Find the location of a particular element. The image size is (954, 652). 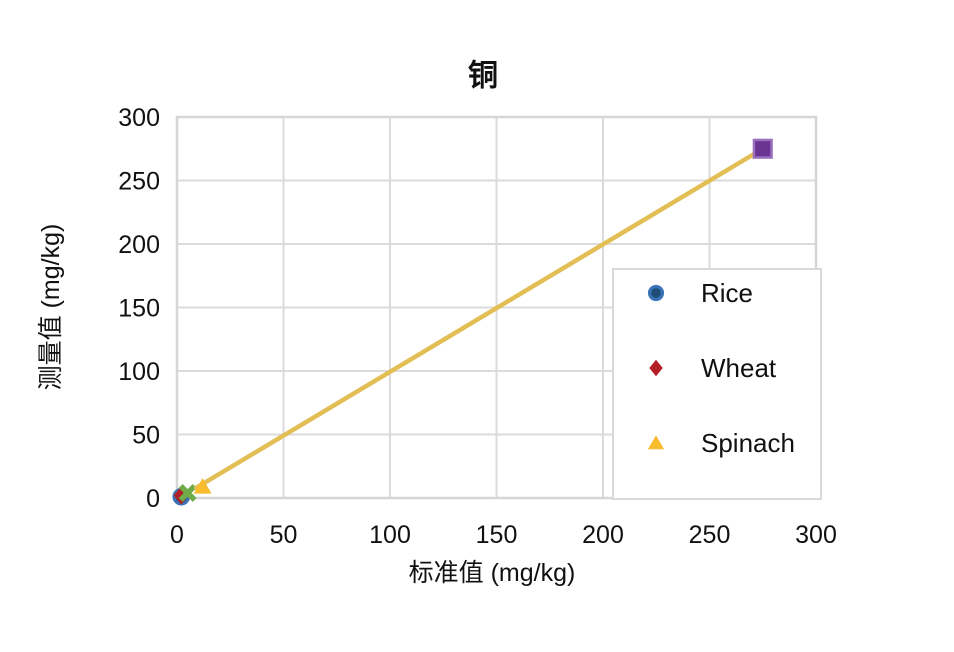

data-point-unlabeled-green-x is located at coordinates (187, 492).